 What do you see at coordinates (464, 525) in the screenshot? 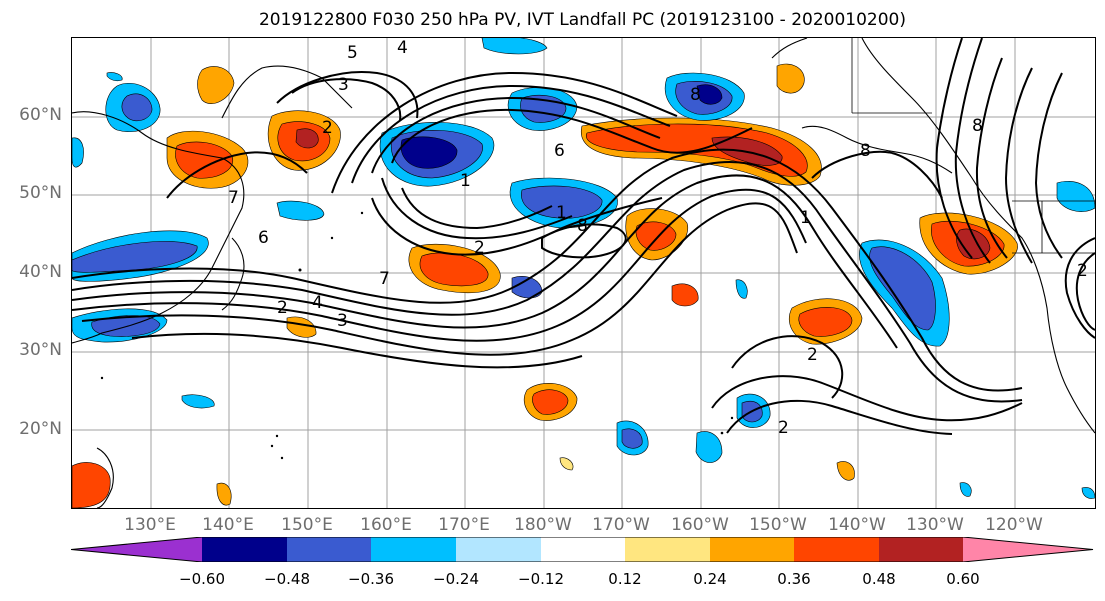
I see `lon-label: 170°E` at bounding box center [464, 525].